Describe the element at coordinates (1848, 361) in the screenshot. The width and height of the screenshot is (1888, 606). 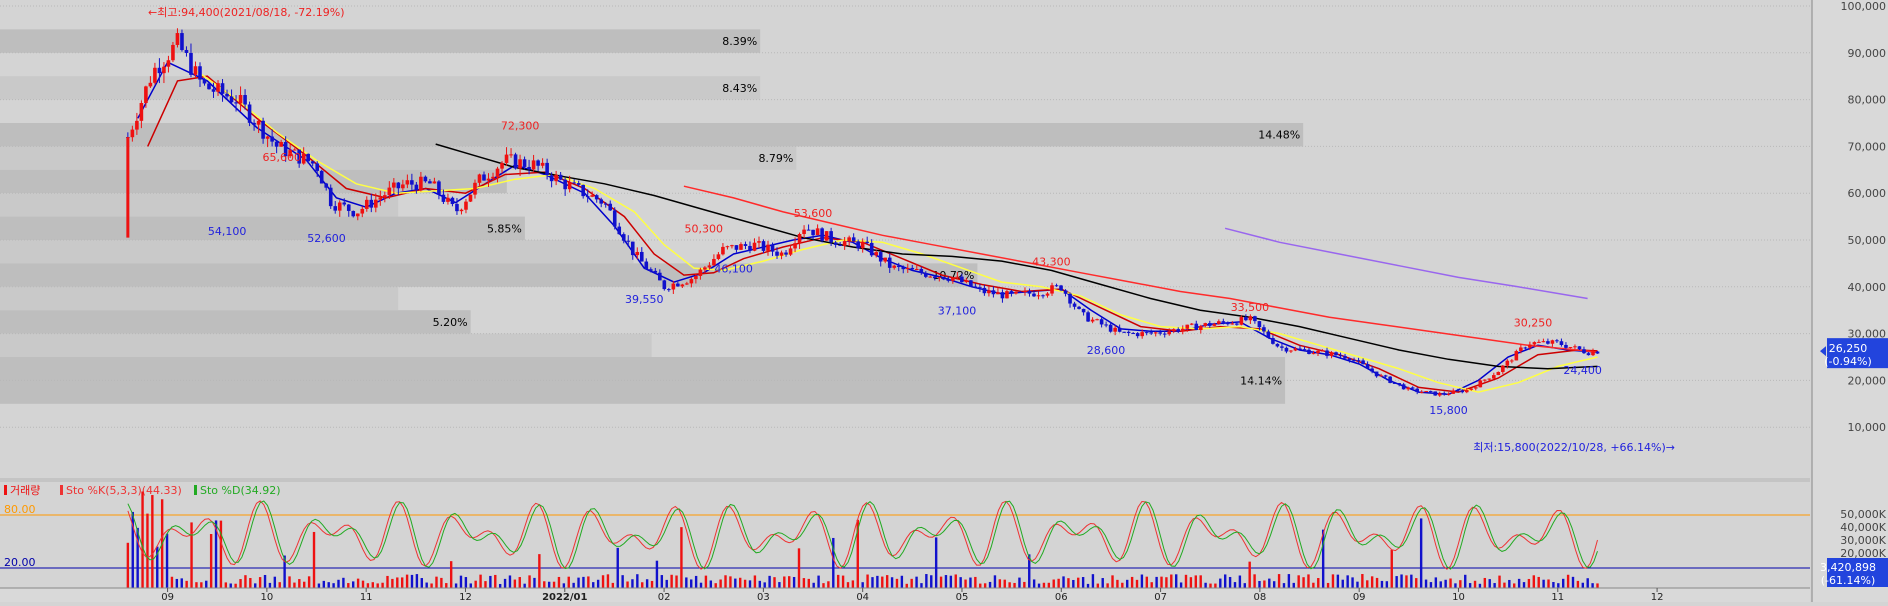
I see `last-price-change: (-0.94%)` at that location.